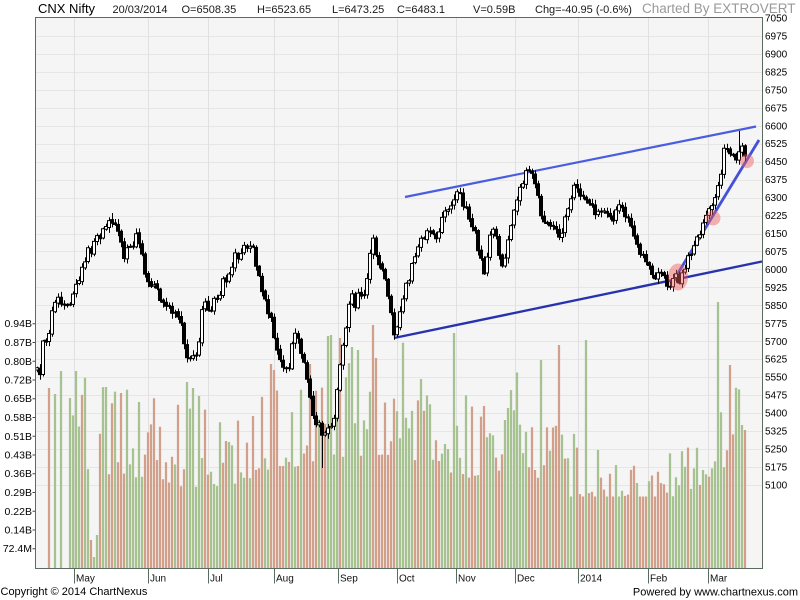  Describe the element at coordinates (421, 10) in the screenshot. I see `svg-text: C=6483.1` at that location.